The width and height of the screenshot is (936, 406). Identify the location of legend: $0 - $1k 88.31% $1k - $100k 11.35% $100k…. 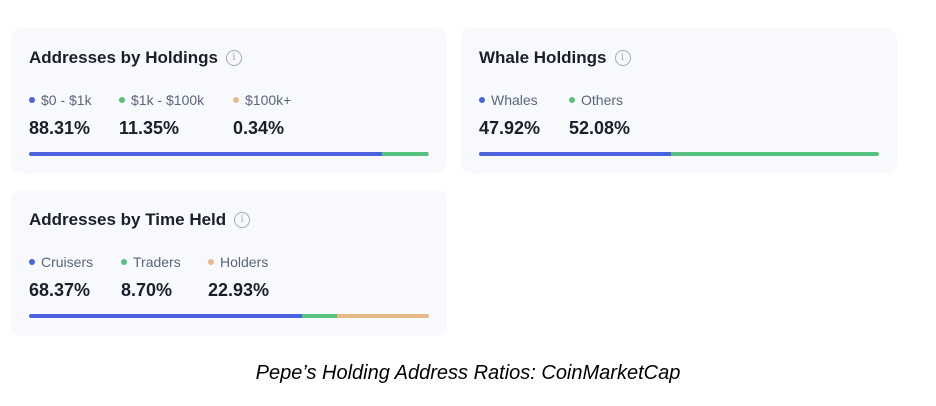
(160, 115).